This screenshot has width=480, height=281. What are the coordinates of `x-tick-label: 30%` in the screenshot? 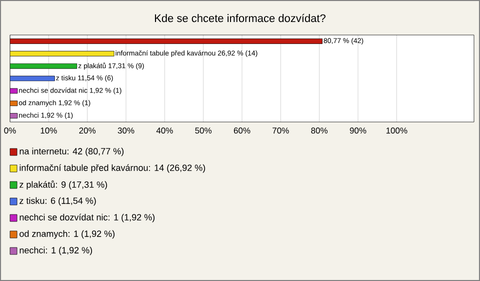 It's located at (126, 131).